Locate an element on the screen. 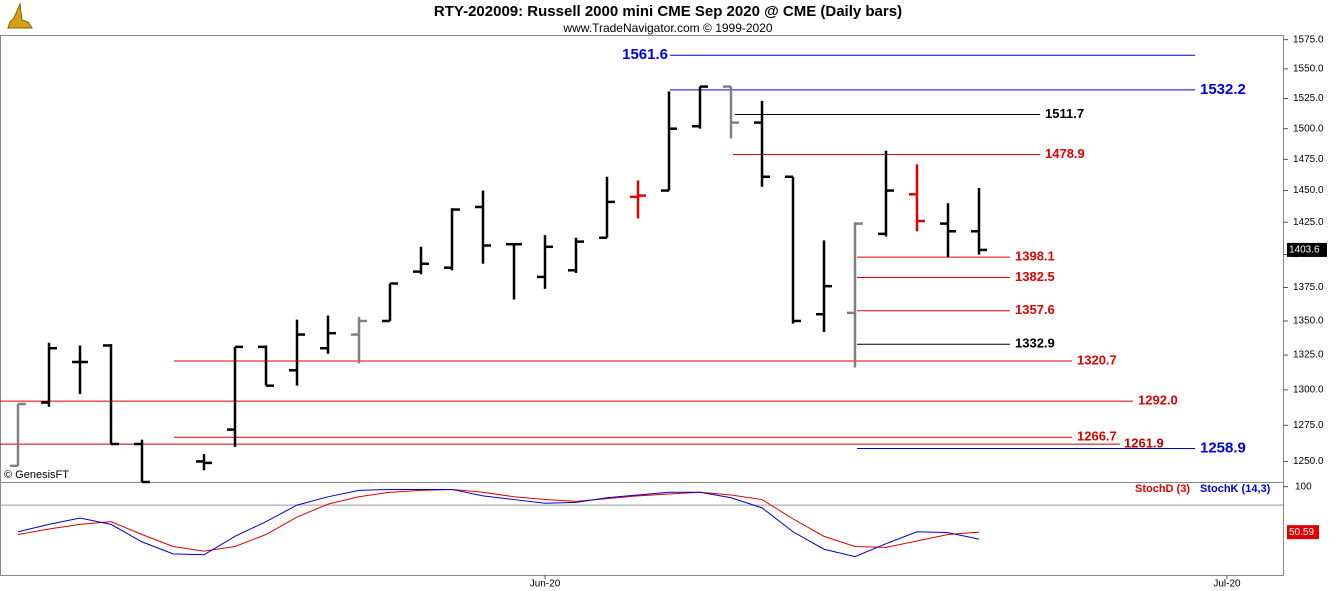 The width and height of the screenshot is (1336, 591). y-tick-label: 1425.0 is located at coordinates (1308, 222).